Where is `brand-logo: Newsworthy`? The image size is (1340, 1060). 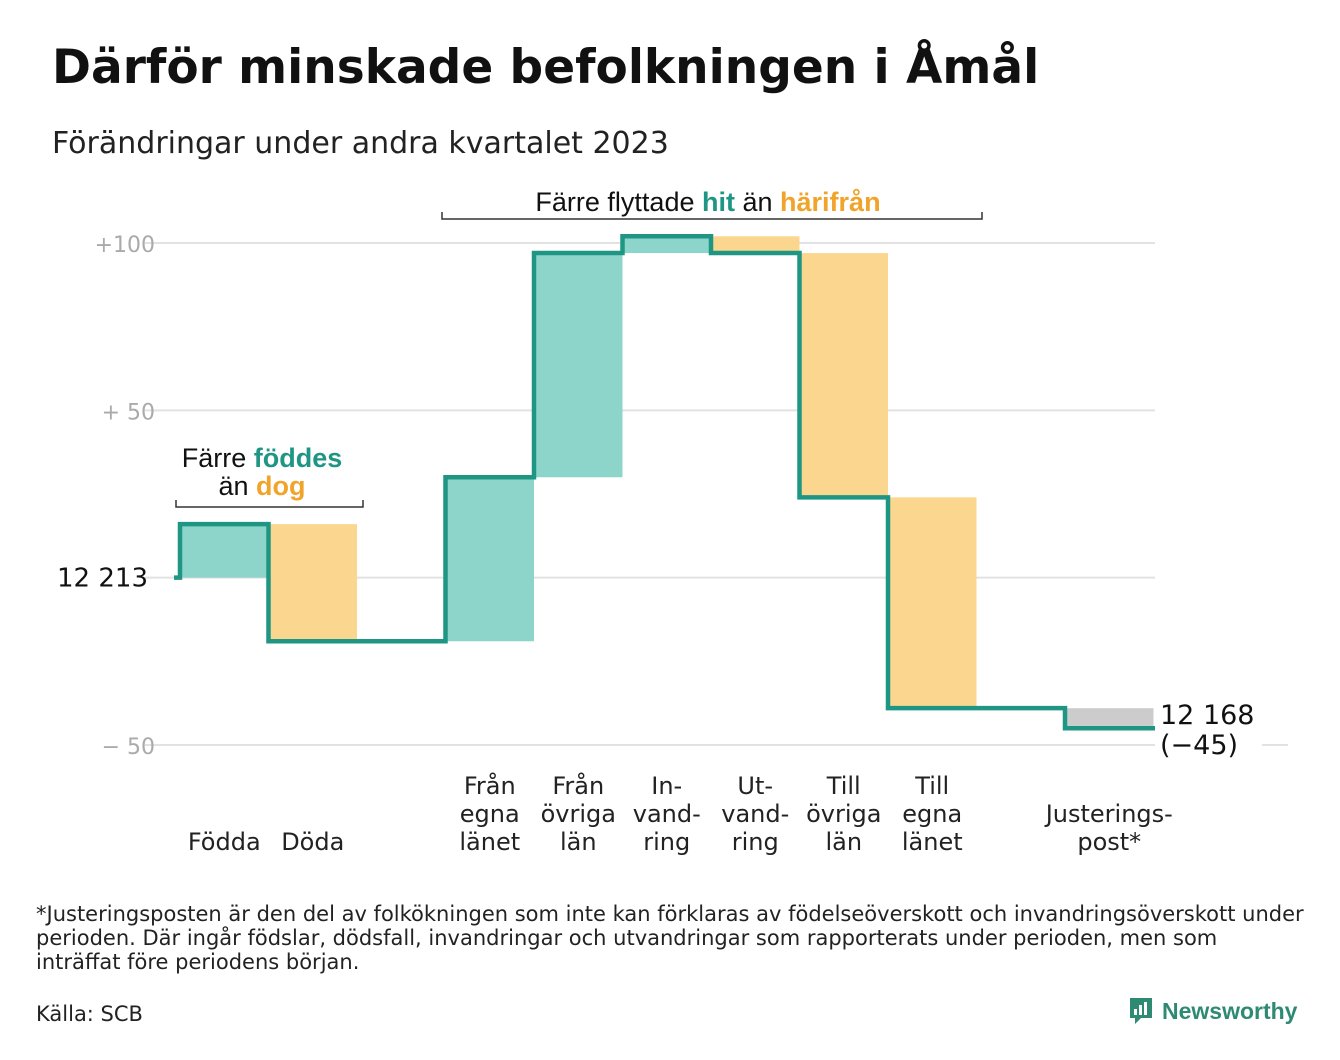 brand-logo: Newsworthy is located at coordinates (1212, 1011).